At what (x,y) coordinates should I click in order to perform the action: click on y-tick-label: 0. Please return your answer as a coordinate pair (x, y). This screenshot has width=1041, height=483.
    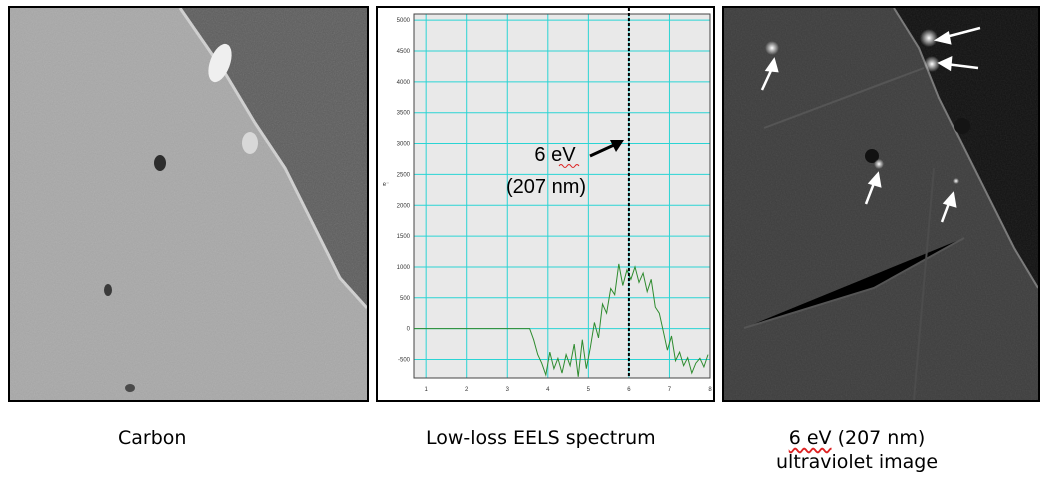
    Looking at the image, I should click on (409, 330).